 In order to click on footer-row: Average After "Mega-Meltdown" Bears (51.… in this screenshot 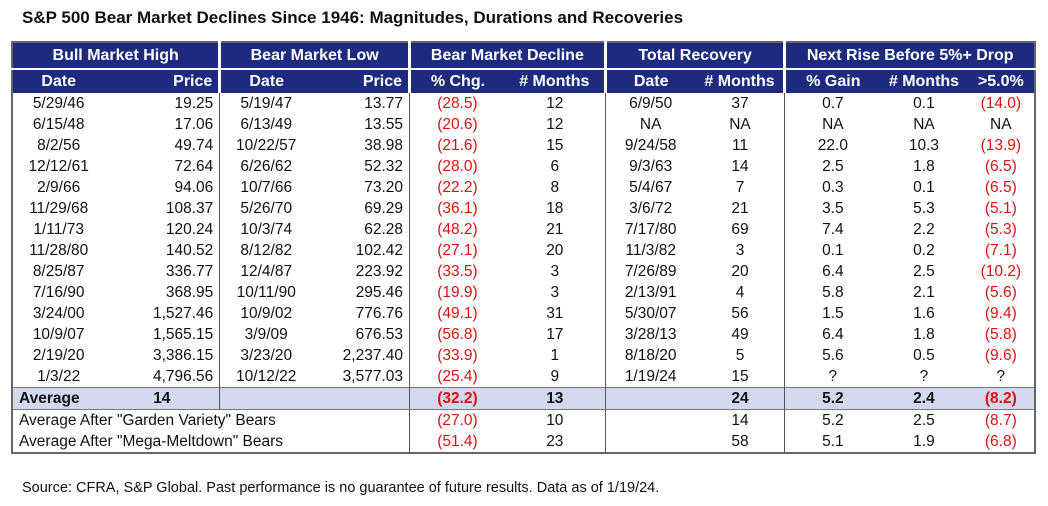, I will do `click(523, 442)`.